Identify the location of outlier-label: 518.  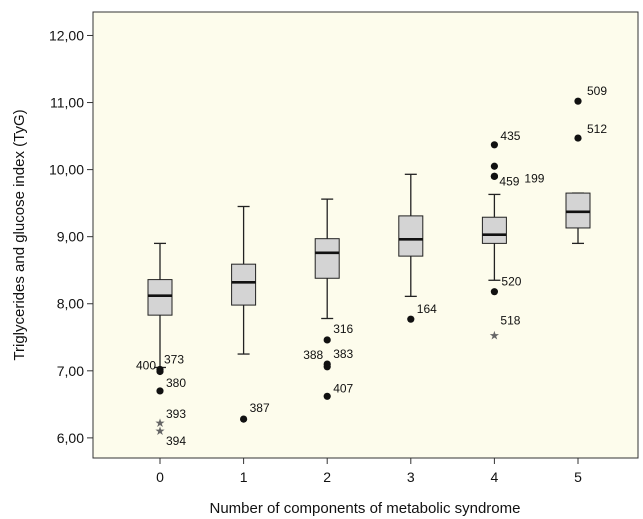
(510, 320).